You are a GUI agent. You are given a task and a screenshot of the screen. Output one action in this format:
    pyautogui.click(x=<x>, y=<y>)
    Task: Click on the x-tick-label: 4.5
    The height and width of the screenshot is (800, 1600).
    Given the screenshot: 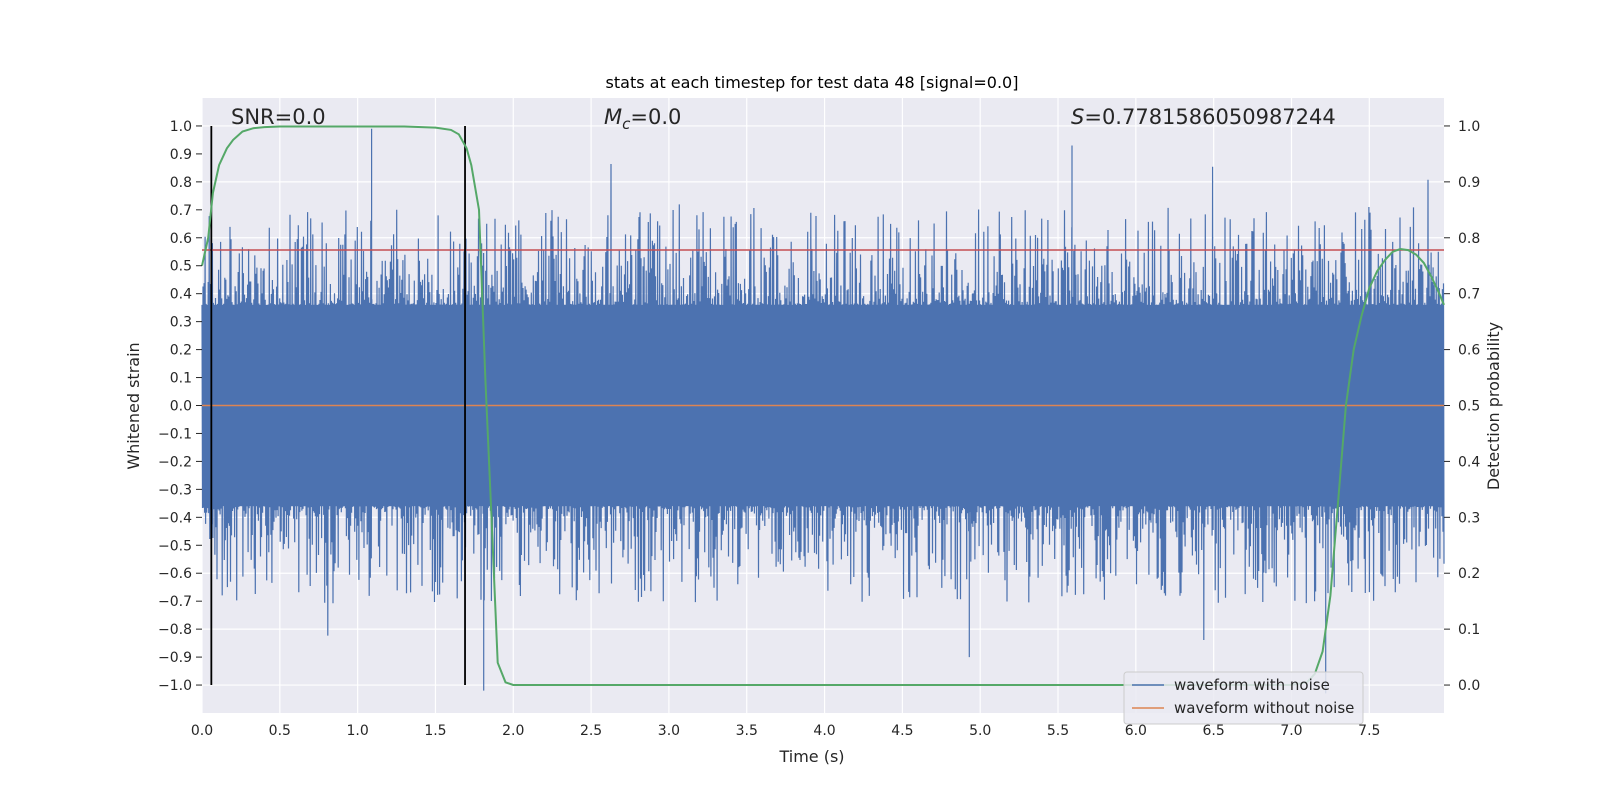 What is the action you would take?
    pyautogui.click(x=902, y=731)
    